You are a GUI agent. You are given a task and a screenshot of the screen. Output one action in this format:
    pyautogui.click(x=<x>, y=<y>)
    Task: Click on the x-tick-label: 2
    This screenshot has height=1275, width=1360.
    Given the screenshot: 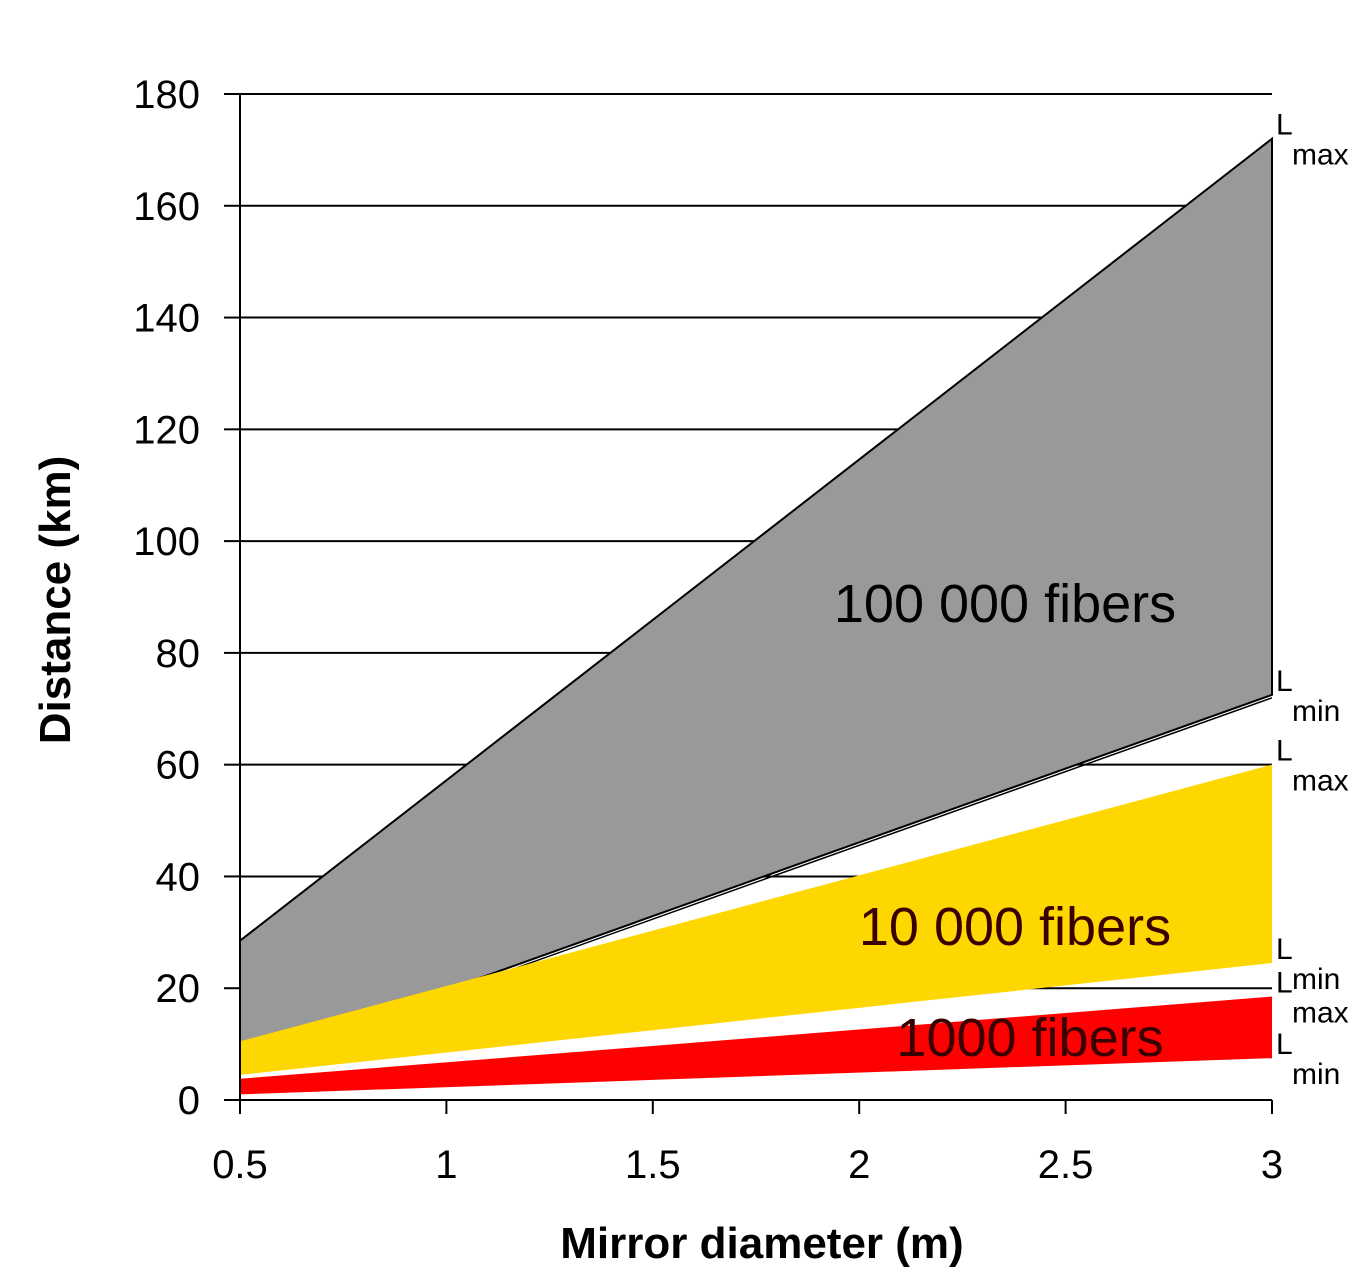 What is the action you would take?
    pyautogui.click(x=859, y=1165)
    